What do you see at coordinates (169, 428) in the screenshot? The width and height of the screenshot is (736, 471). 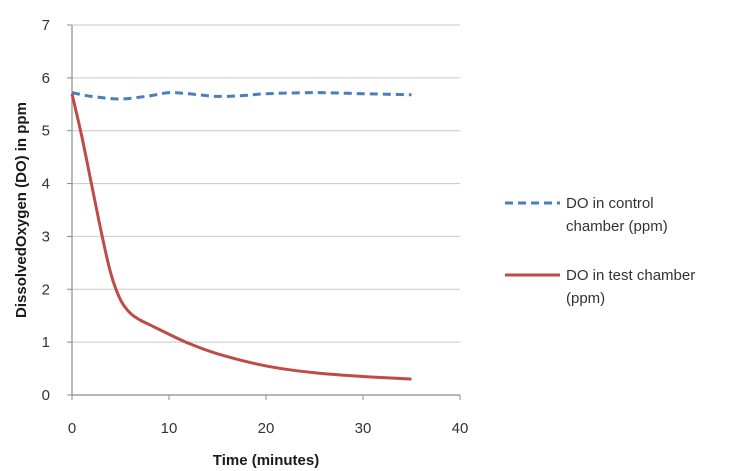 I see `x-tick-label: 10` at bounding box center [169, 428].